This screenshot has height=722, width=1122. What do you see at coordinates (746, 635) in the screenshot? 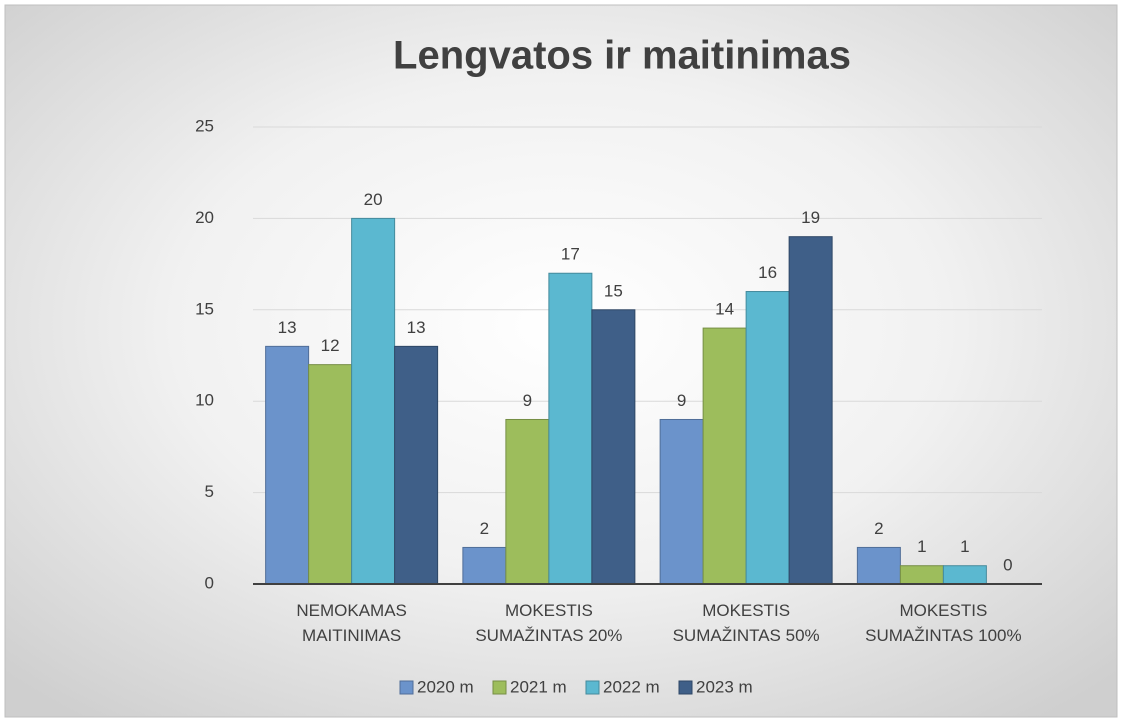
I see `x-tick-label-line: SUMAŽINTAS 50%` at bounding box center [746, 635].